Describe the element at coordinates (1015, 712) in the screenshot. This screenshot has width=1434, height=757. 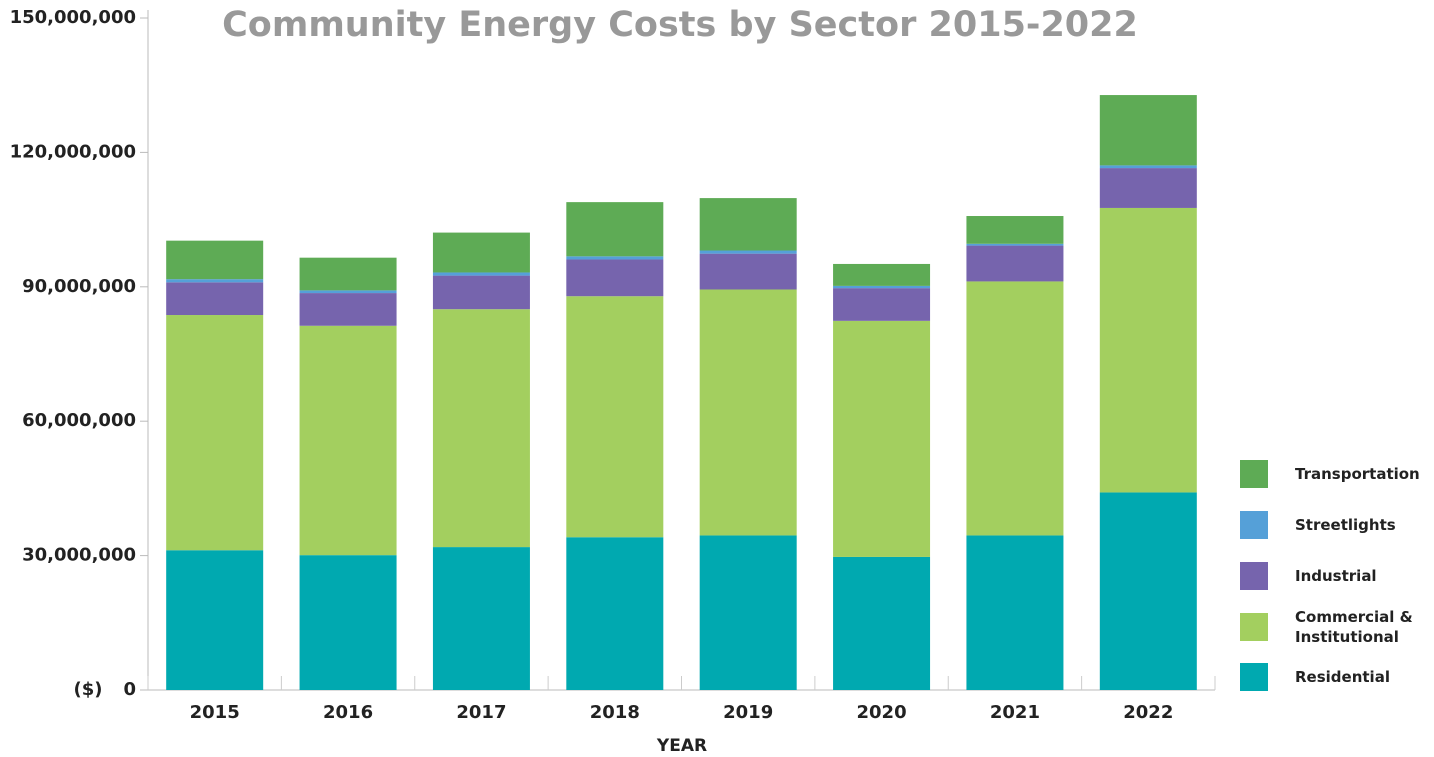
I see `x-tick-label: 2021` at that location.